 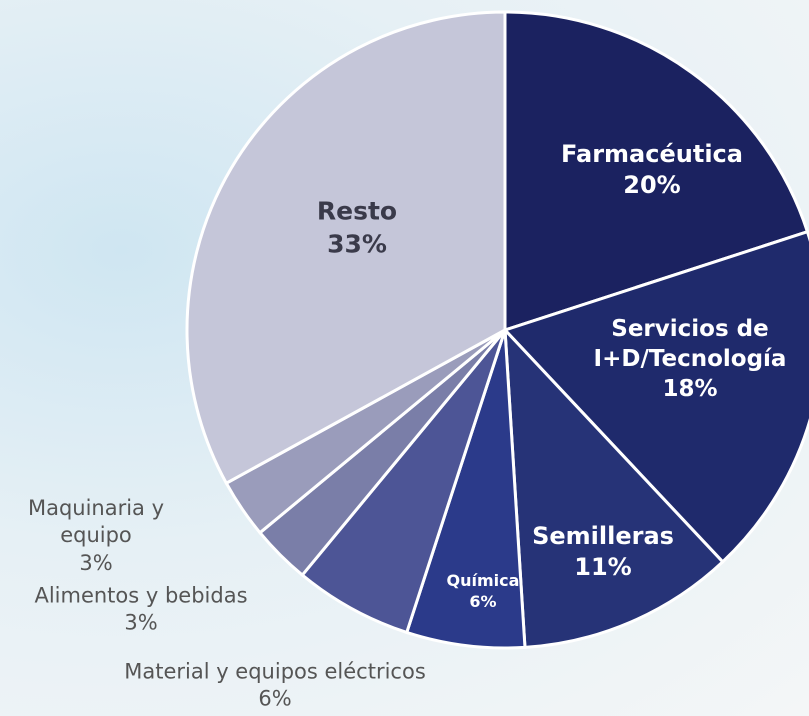 What do you see at coordinates (603, 552) in the screenshot?
I see `slice-label: Semilleras 11%` at bounding box center [603, 552].